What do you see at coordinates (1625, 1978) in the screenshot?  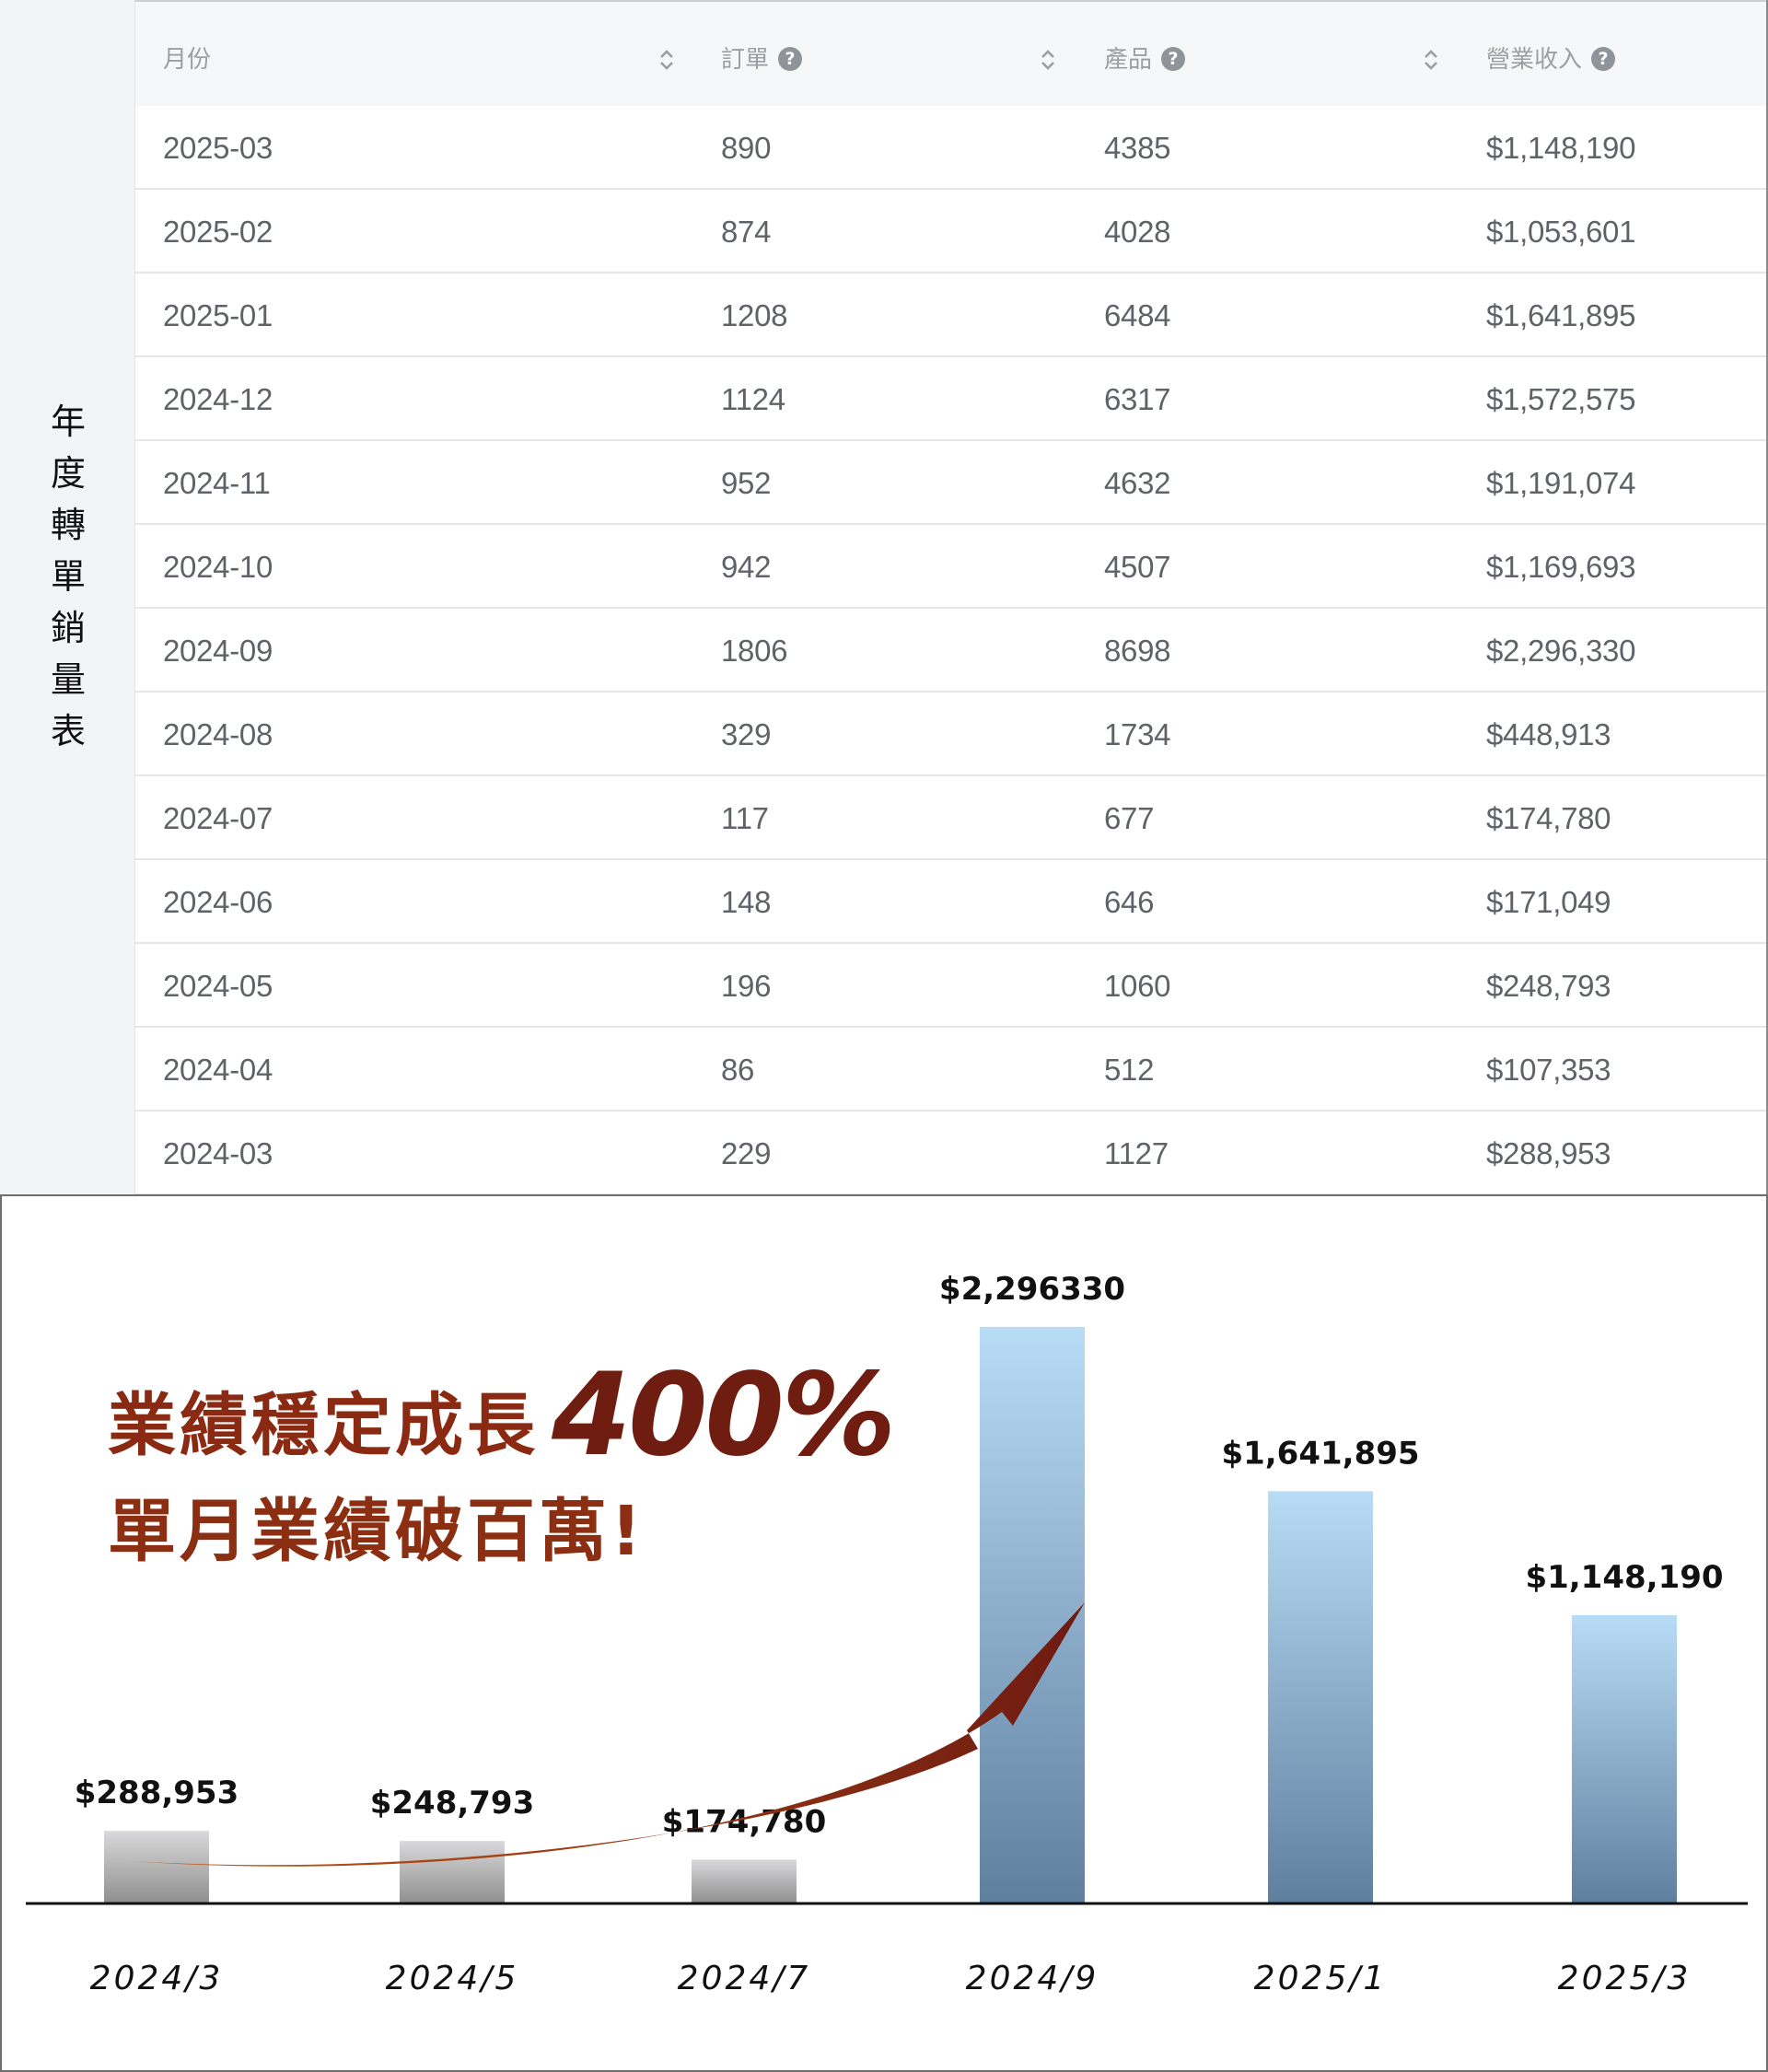 I see `x-tick-label: 2025/3` at bounding box center [1625, 1978].